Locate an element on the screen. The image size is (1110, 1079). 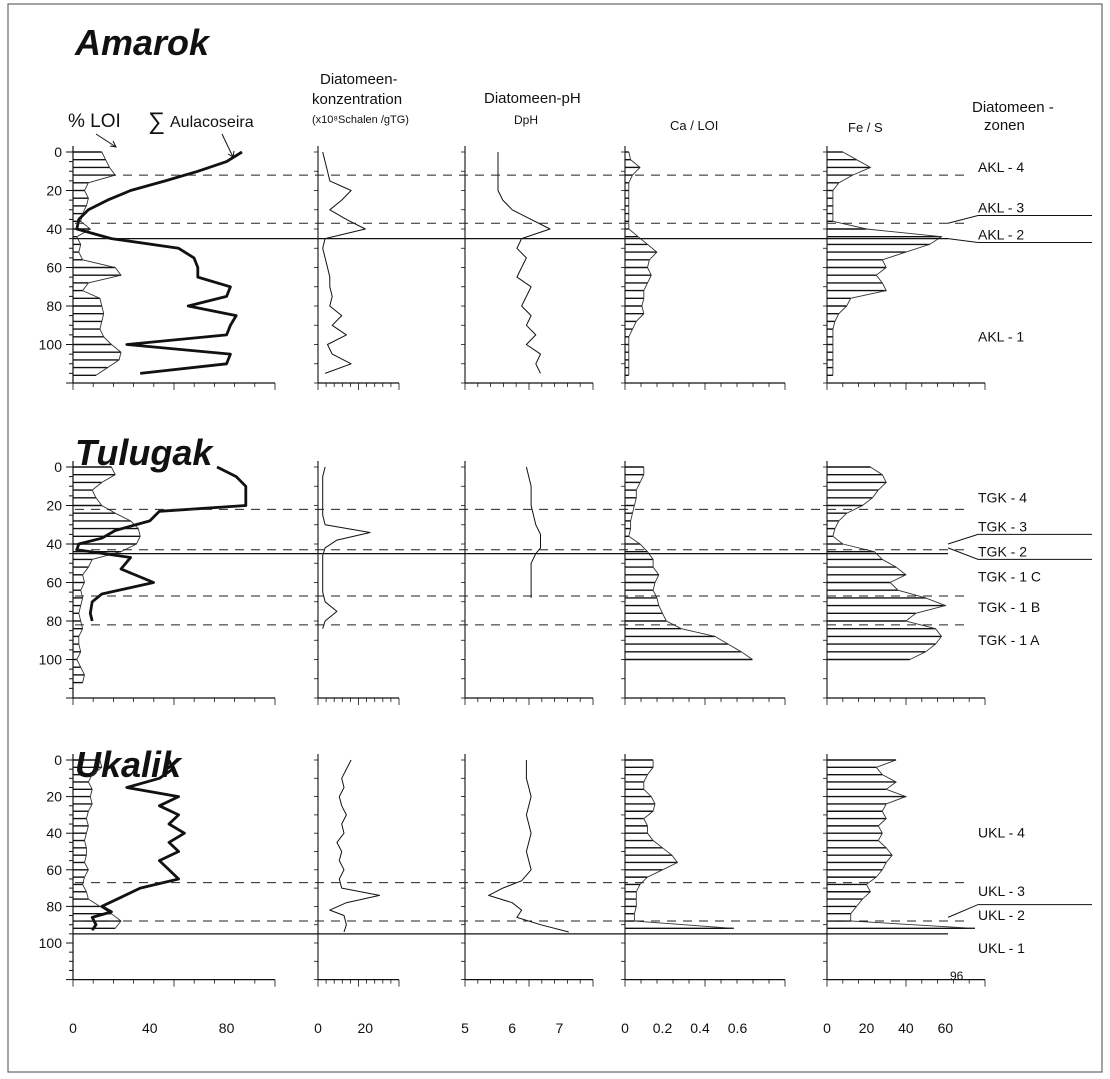
xtick-ph-0: 5 is located at coordinates (465, 1028).